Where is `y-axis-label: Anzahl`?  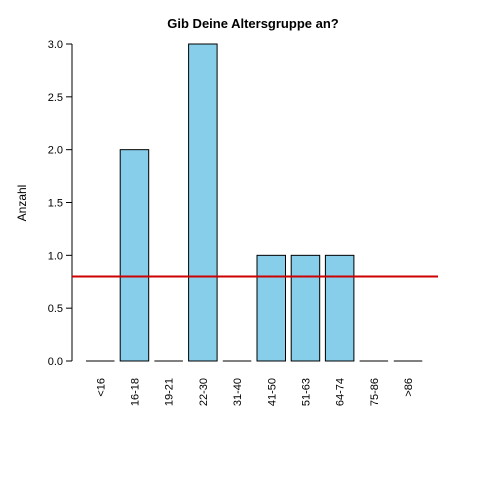
y-axis-label: Anzahl is located at coordinates (22, 203).